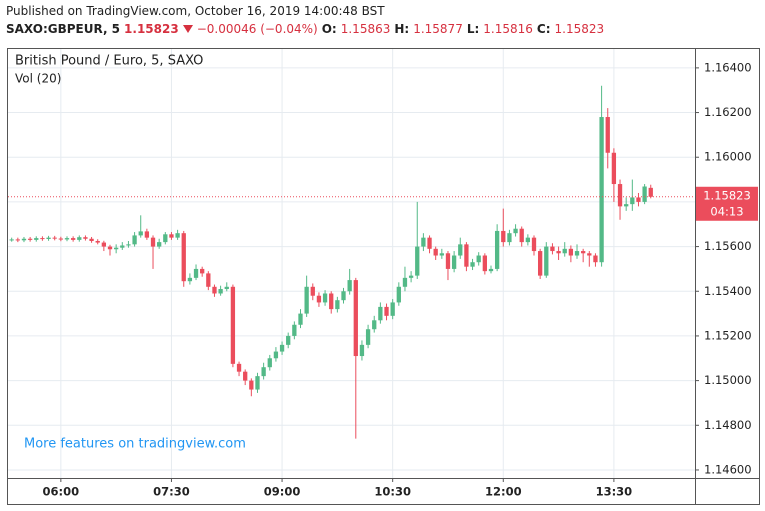  Describe the element at coordinates (63, 29) in the screenshot. I see `symbol: SAXO:GBPEUR, 5` at that location.